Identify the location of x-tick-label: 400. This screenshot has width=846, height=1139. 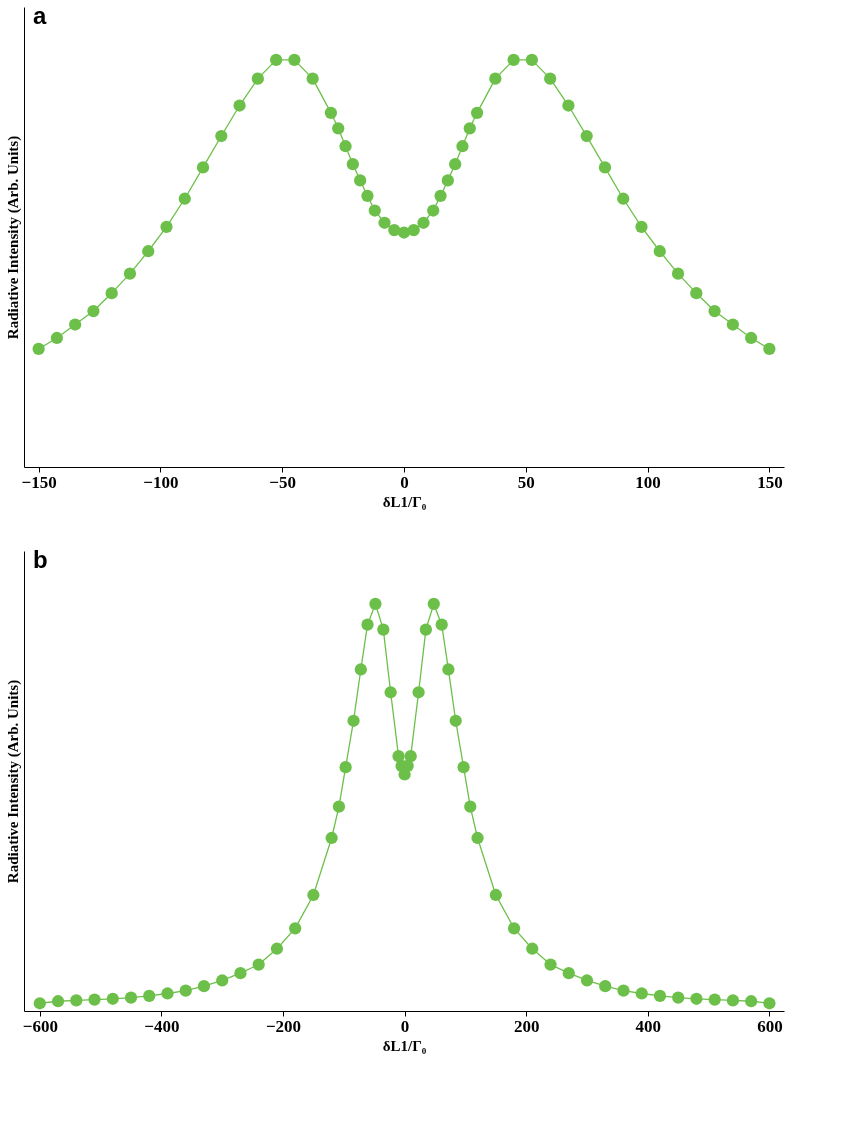
(648, 1026).